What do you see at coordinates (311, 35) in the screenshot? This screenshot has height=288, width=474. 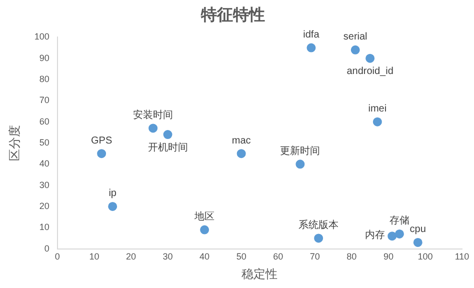 I see `annotation: idfa` at bounding box center [311, 35].